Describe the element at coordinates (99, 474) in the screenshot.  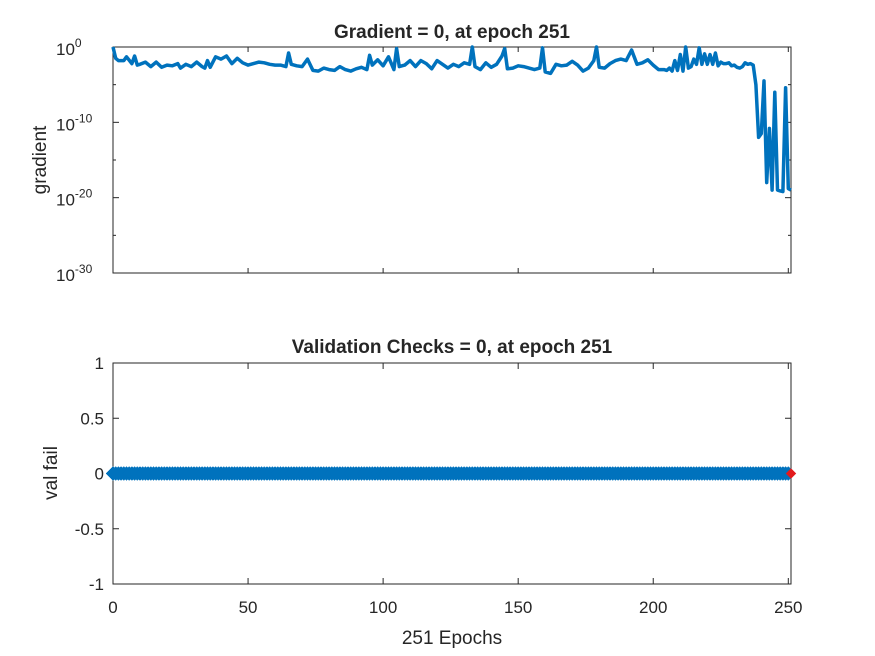
I see `validation-ytick-label: 0` at that location.